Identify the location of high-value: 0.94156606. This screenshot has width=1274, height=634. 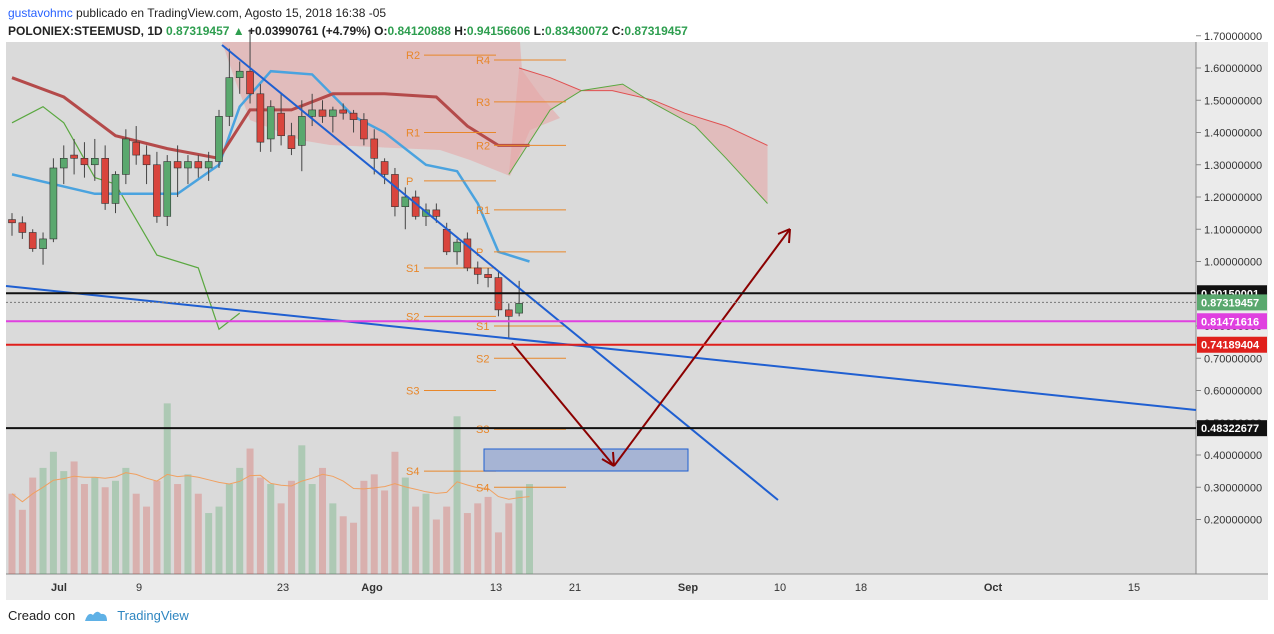
(498, 31).